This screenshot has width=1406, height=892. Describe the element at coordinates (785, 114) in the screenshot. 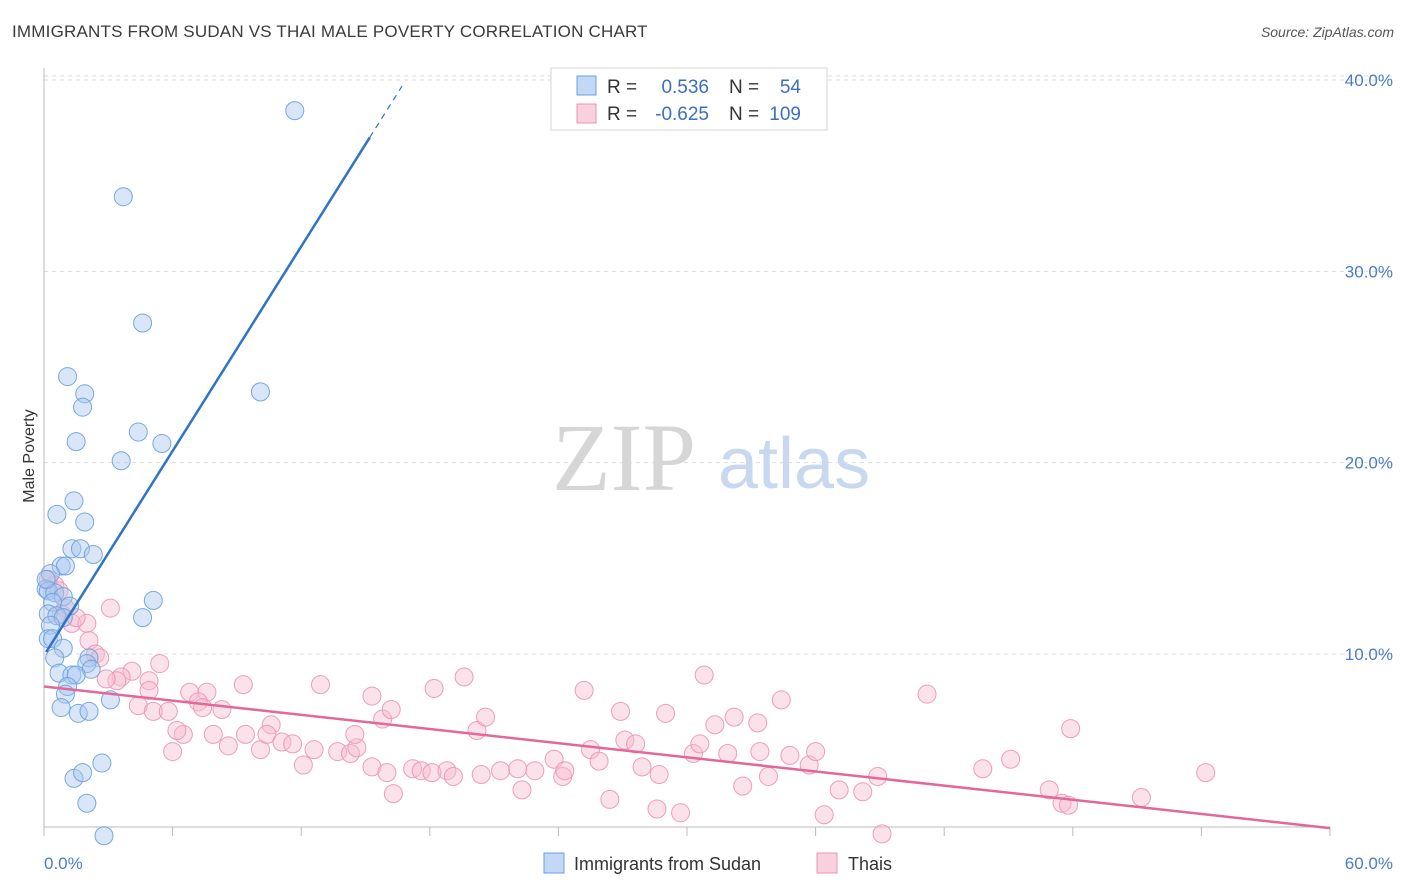

I see `legend-n-value: 109` at that location.